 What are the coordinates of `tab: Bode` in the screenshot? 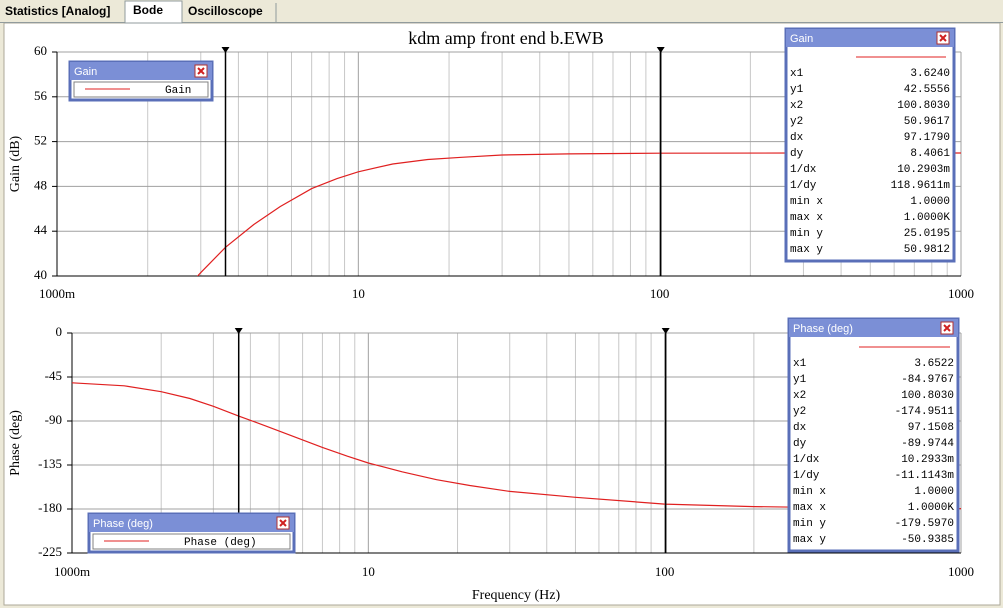 It's located at (148, 10).